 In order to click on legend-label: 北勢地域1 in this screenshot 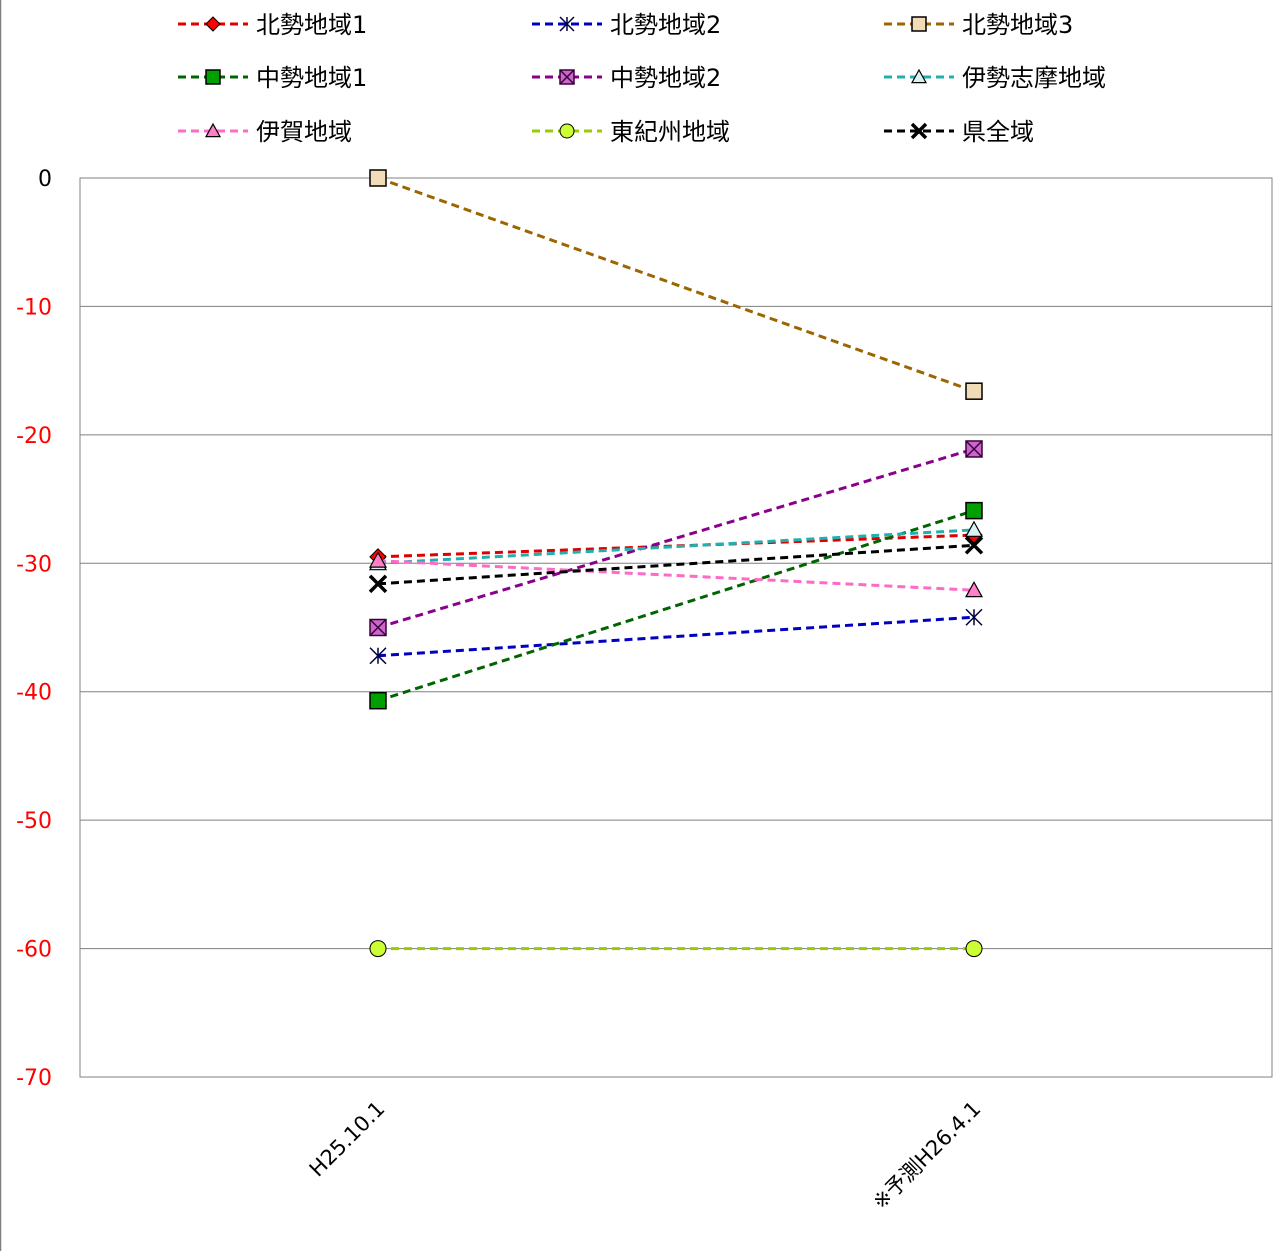, I will do `click(311, 25)`.